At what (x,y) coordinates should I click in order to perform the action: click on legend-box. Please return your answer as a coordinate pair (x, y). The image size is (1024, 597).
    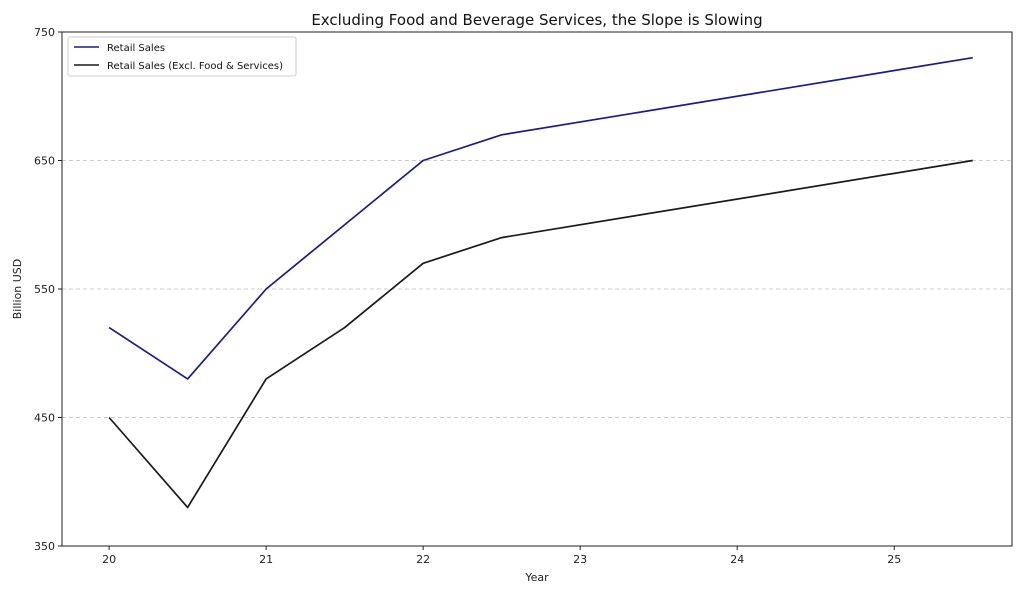
    Looking at the image, I should click on (182, 56).